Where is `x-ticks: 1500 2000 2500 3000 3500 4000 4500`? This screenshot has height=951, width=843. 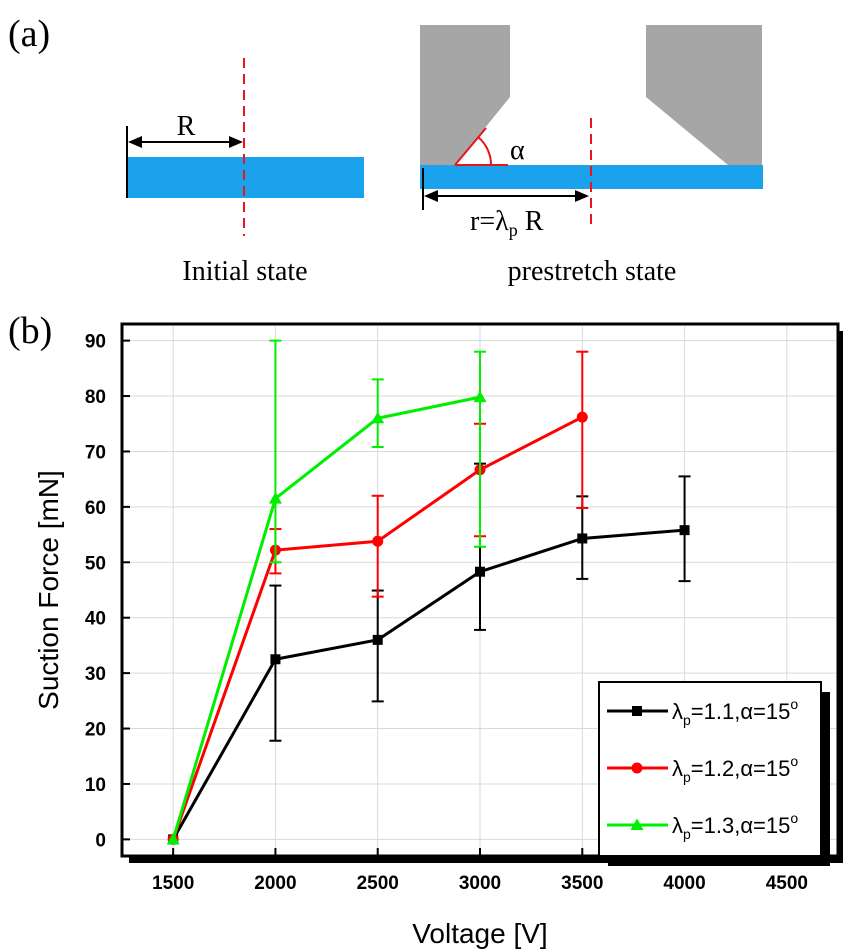 x-ticks: 1500 2000 2500 3000 3500 4000 4500 is located at coordinates (480, 871).